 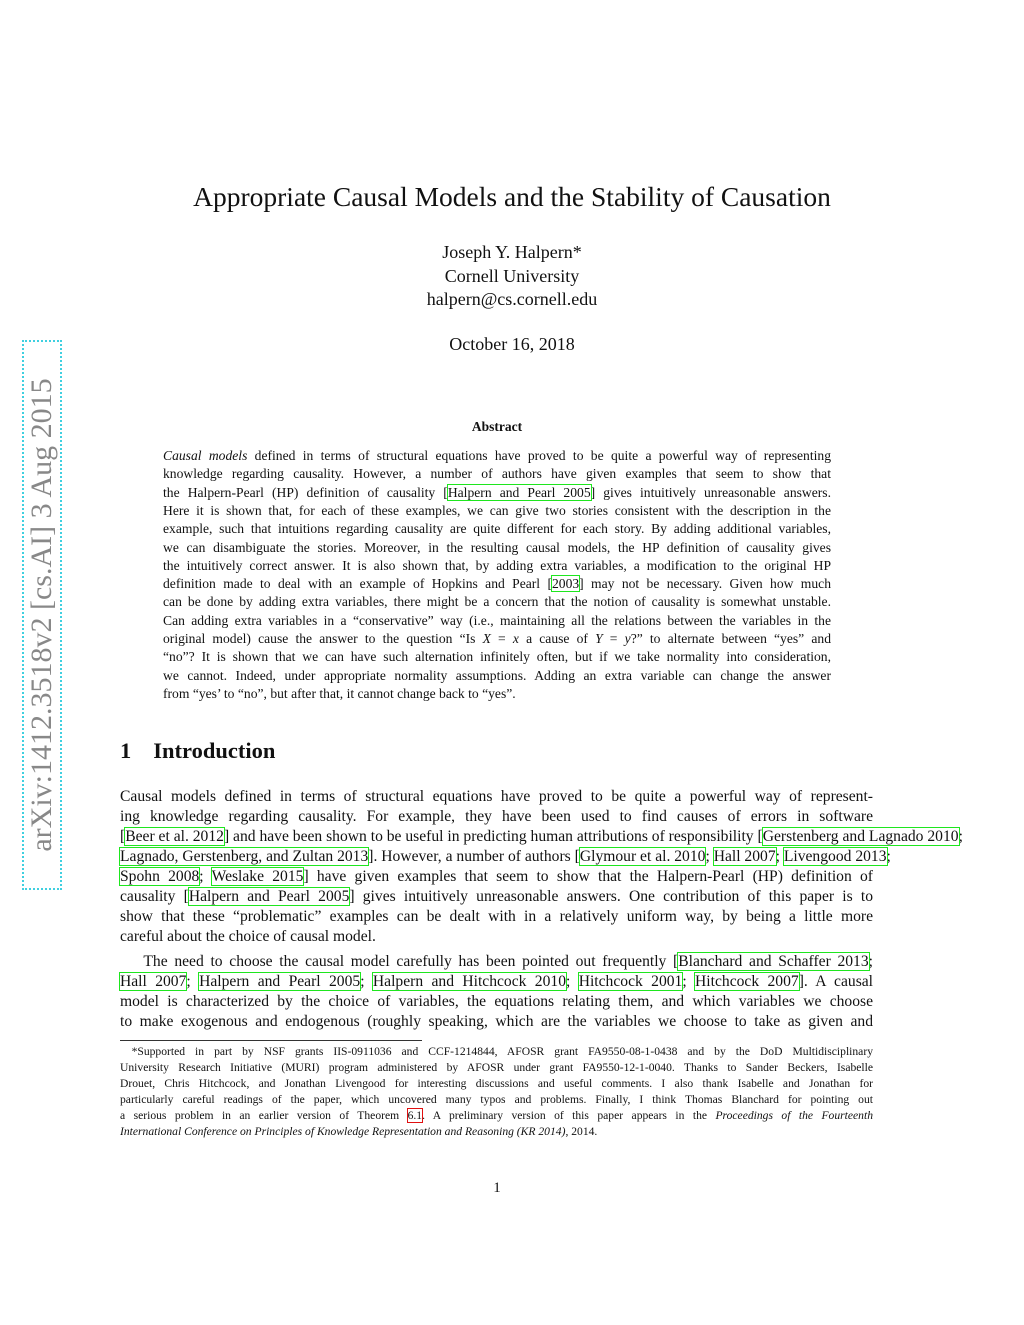 I want to click on abstract-heading: Abstract, so click(x=497, y=426).